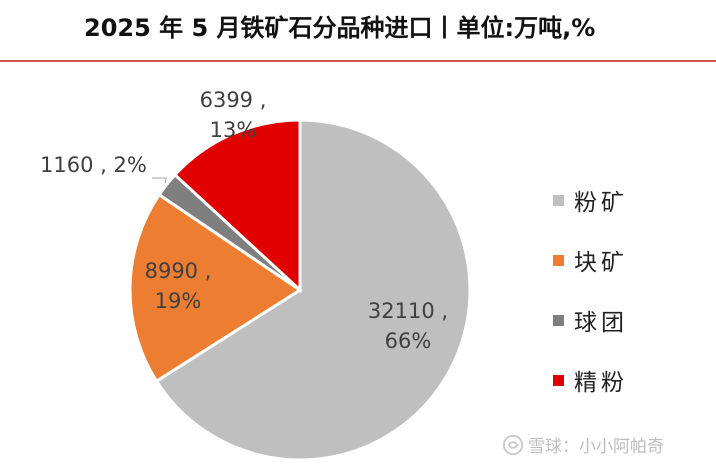 The image size is (716, 469). I want to click on chart-title: 2025 年 5 月铁矿石分品种进口丨单位:万吨,%, so click(340, 28).